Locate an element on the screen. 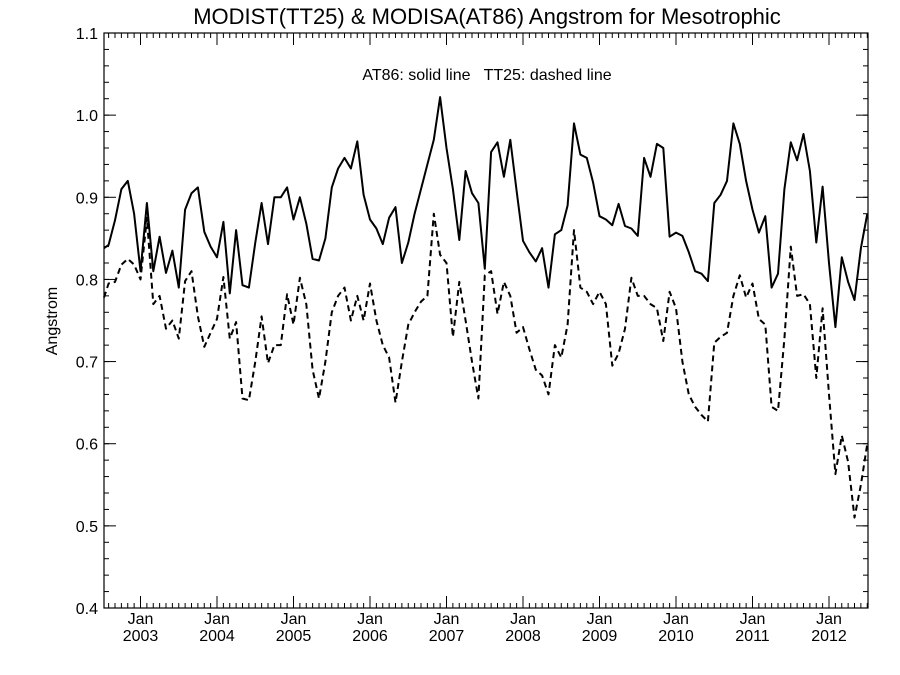  y-tick-label: 0.6 is located at coordinates (87, 445).